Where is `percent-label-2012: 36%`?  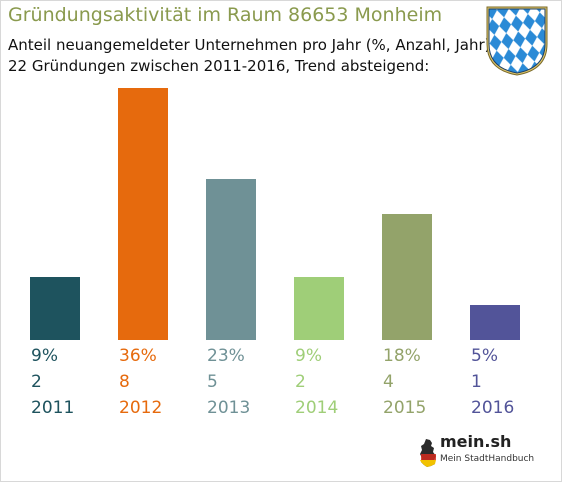
percent-label-2012: 36% is located at coordinates (138, 356).